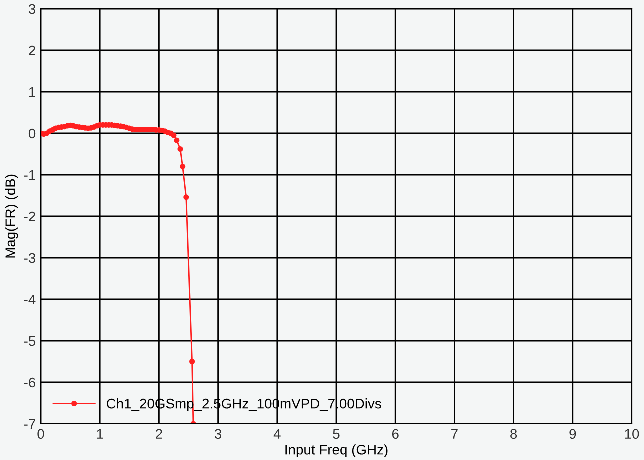 The width and height of the screenshot is (644, 460). Describe the element at coordinates (32, 133) in the screenshot. I see `y-tick-label: 0` at that location.